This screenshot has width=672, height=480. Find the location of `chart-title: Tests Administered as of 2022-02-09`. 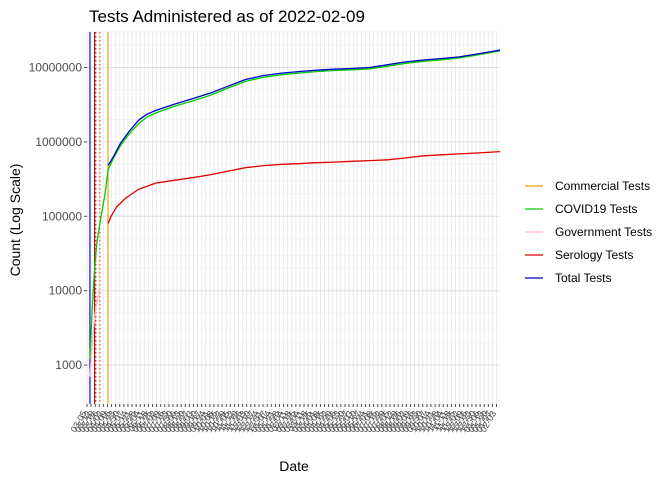

chart-title: Tests Administered as of 2022-02-09 is located at coordinates (227, 16).